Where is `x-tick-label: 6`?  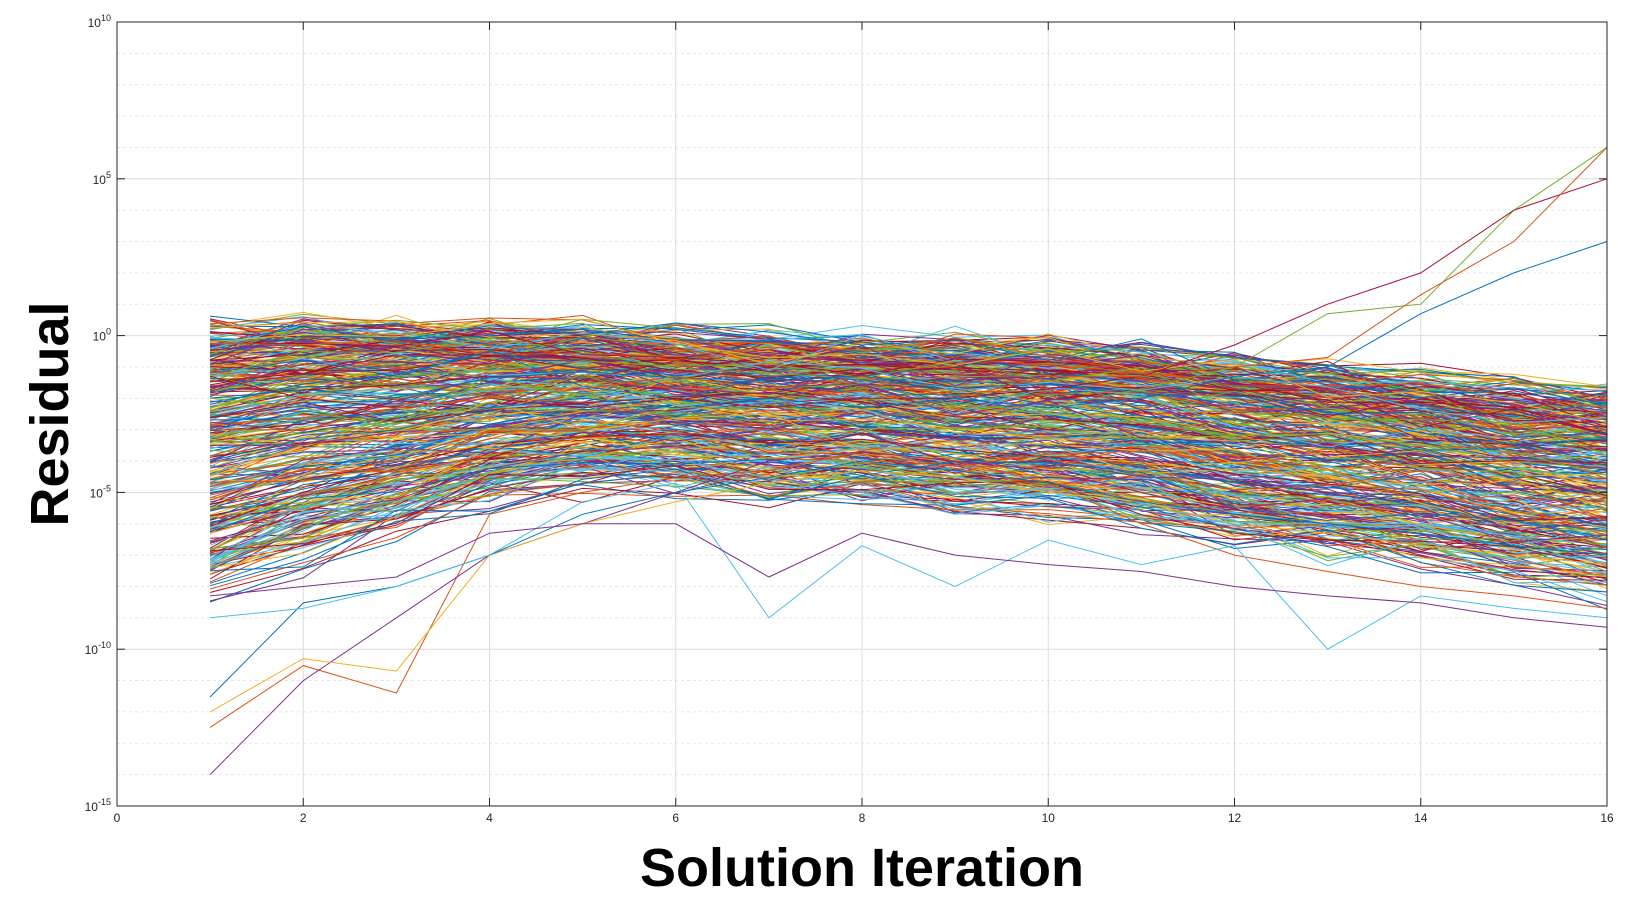 x-tick-label: 6 is located at coordinates (675, 818).